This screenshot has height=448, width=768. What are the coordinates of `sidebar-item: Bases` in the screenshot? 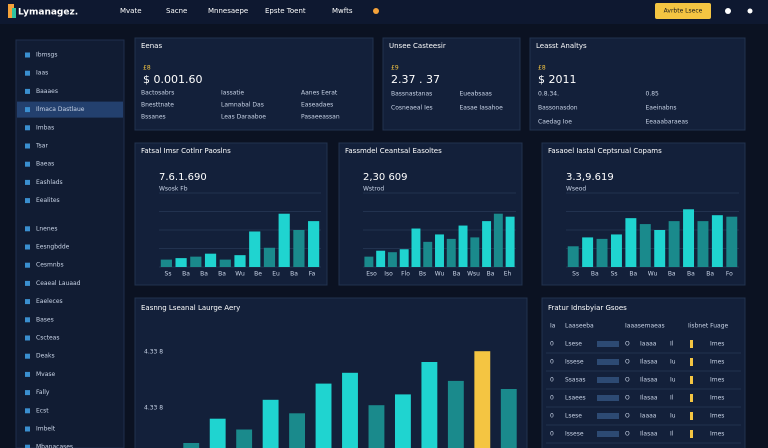 It's located at (45, 319).